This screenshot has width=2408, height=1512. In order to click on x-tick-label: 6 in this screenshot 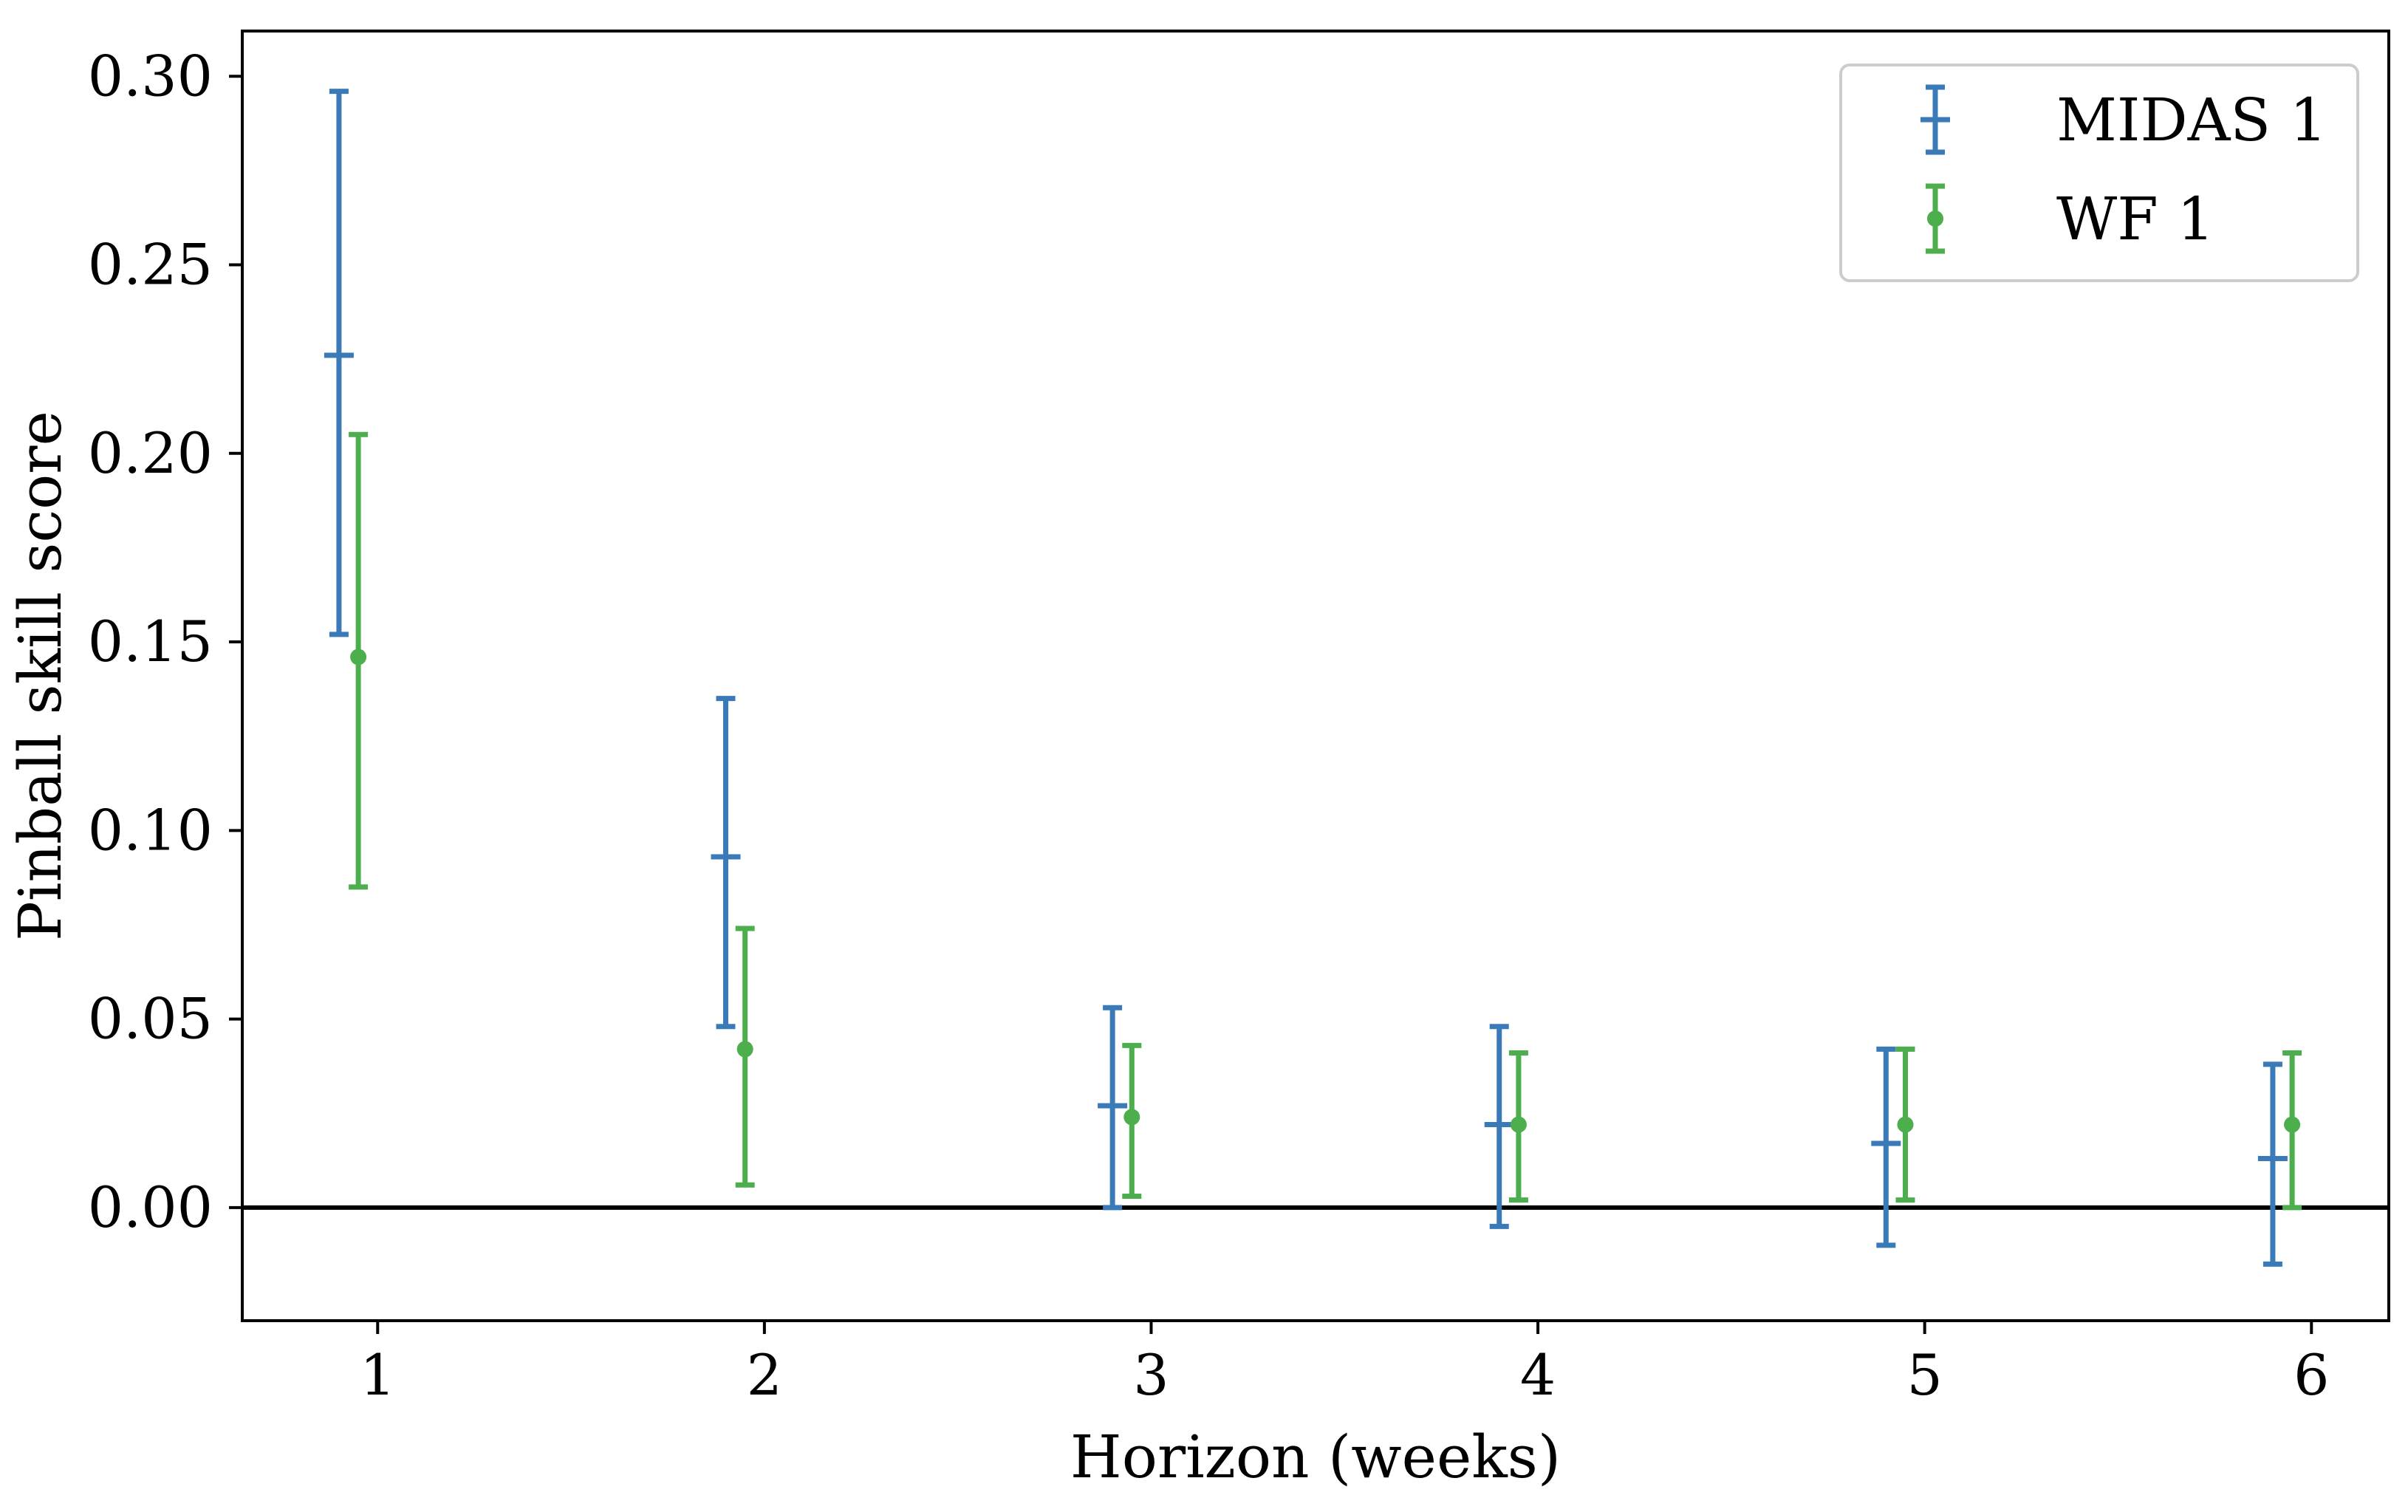, I will do `click(2311, 1375)`.